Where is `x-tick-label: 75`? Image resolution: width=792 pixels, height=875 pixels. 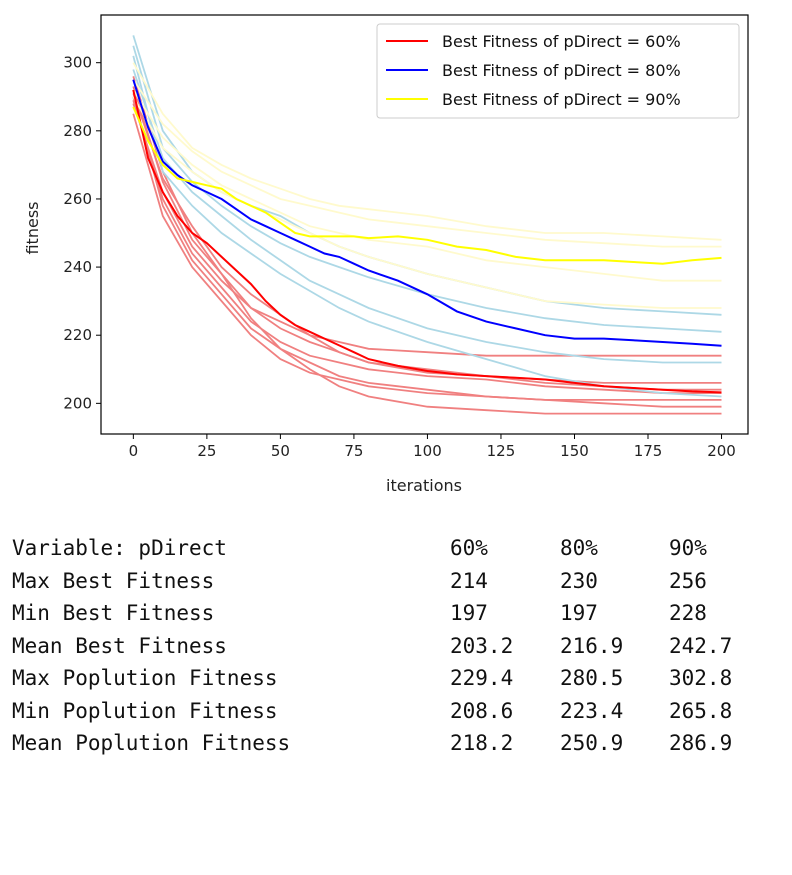
x-tick-label: 75 is located at coordinates (353, 451).